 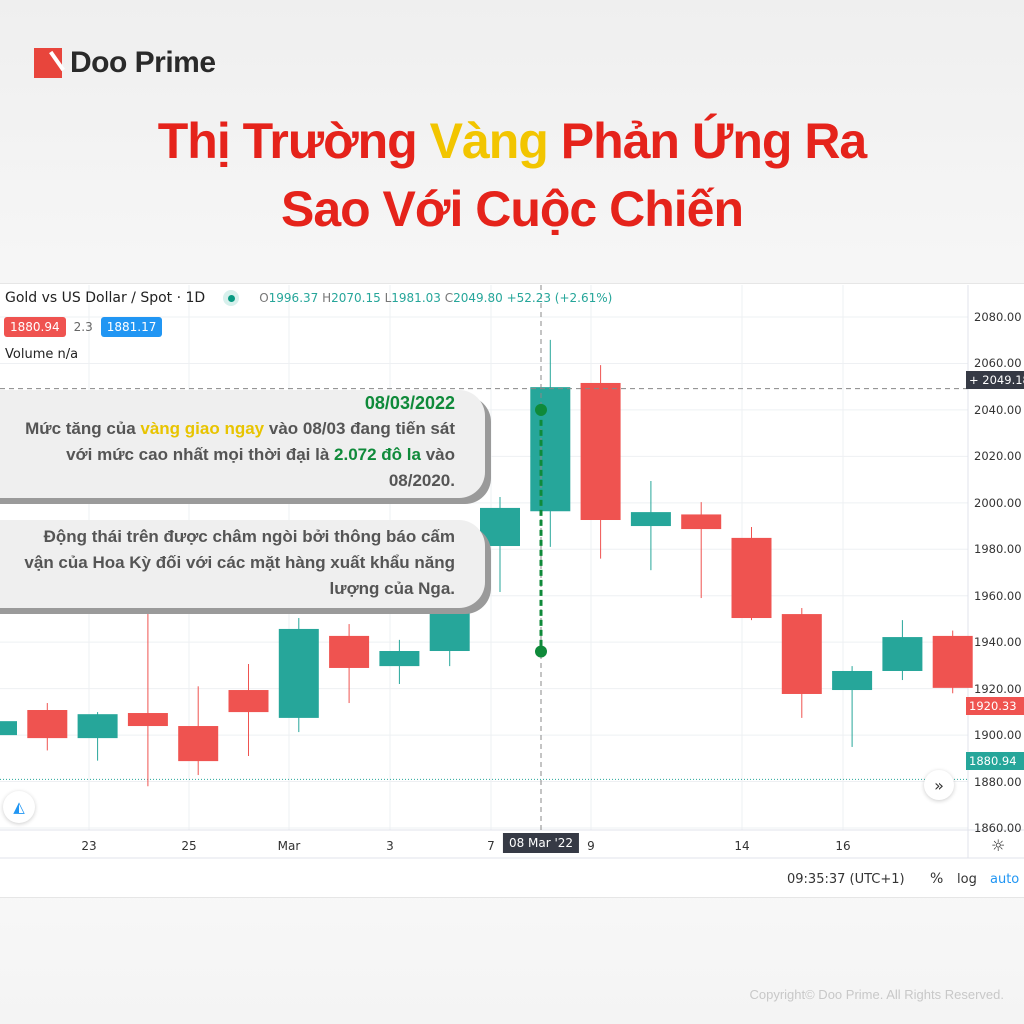 What do you see at coordinates (843, 846) in the screenshot?
I see `x-tick-label: 16` at bounding box center [843, 846].